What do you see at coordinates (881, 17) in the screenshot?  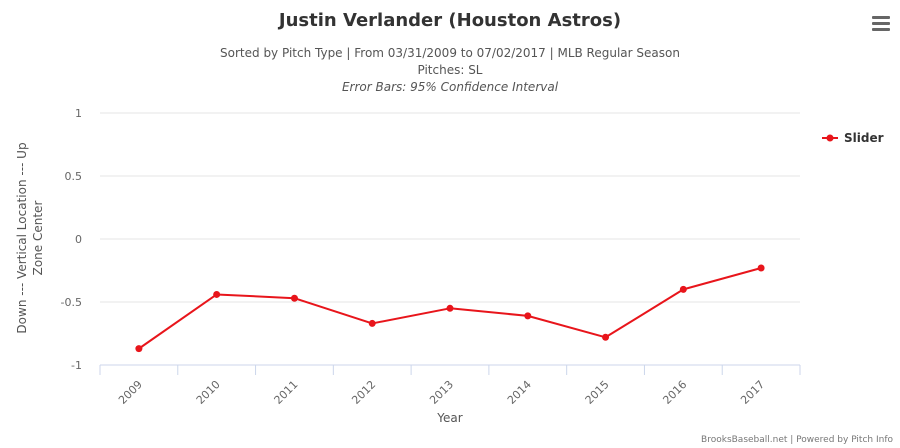 I see `menu-bar-top` at bounding box center [881, 17].